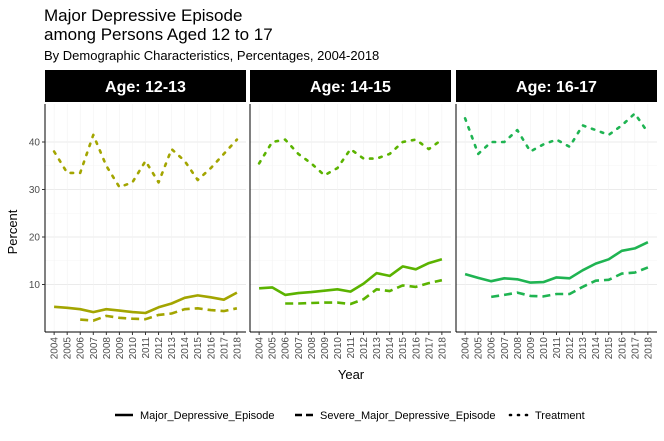 The height and width of the screenshot is (441, 664). I want to click on facet-strip-label: Age: 14-15, so click(350, 87).